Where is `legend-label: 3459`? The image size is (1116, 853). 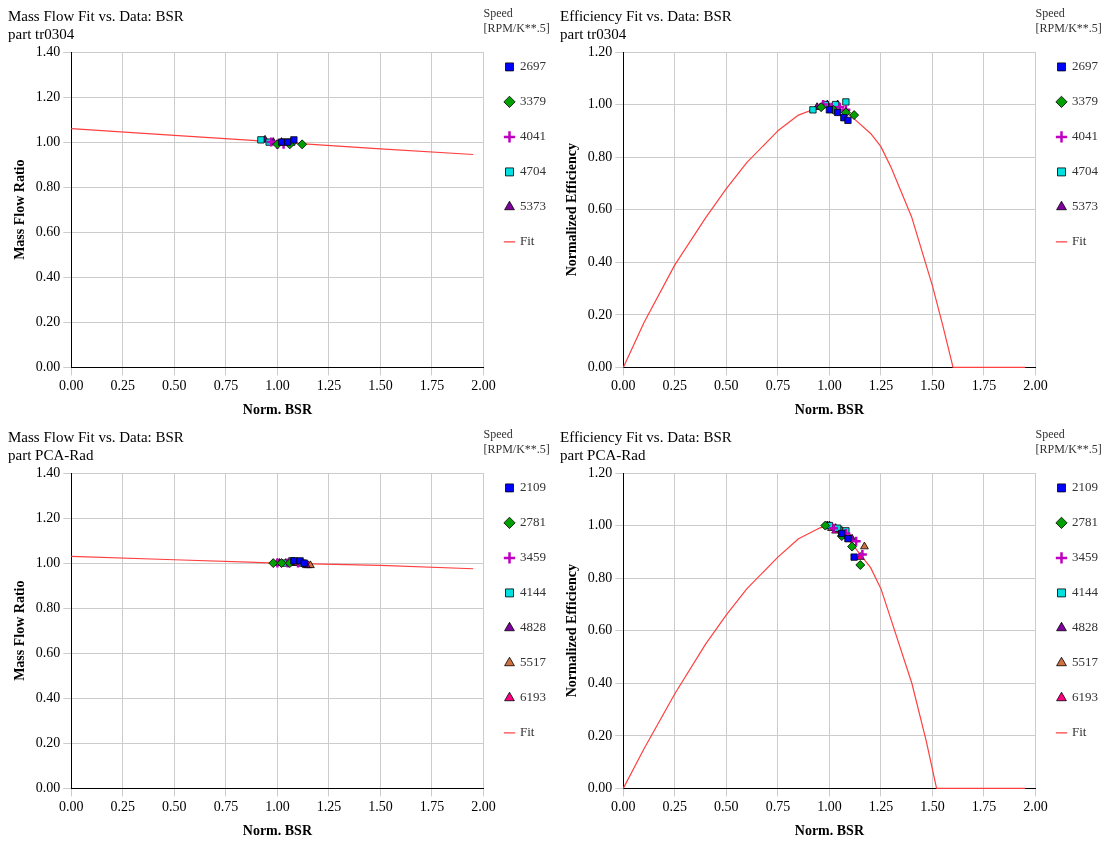
legend-label: 3459 is located at coordinates (533, 557).